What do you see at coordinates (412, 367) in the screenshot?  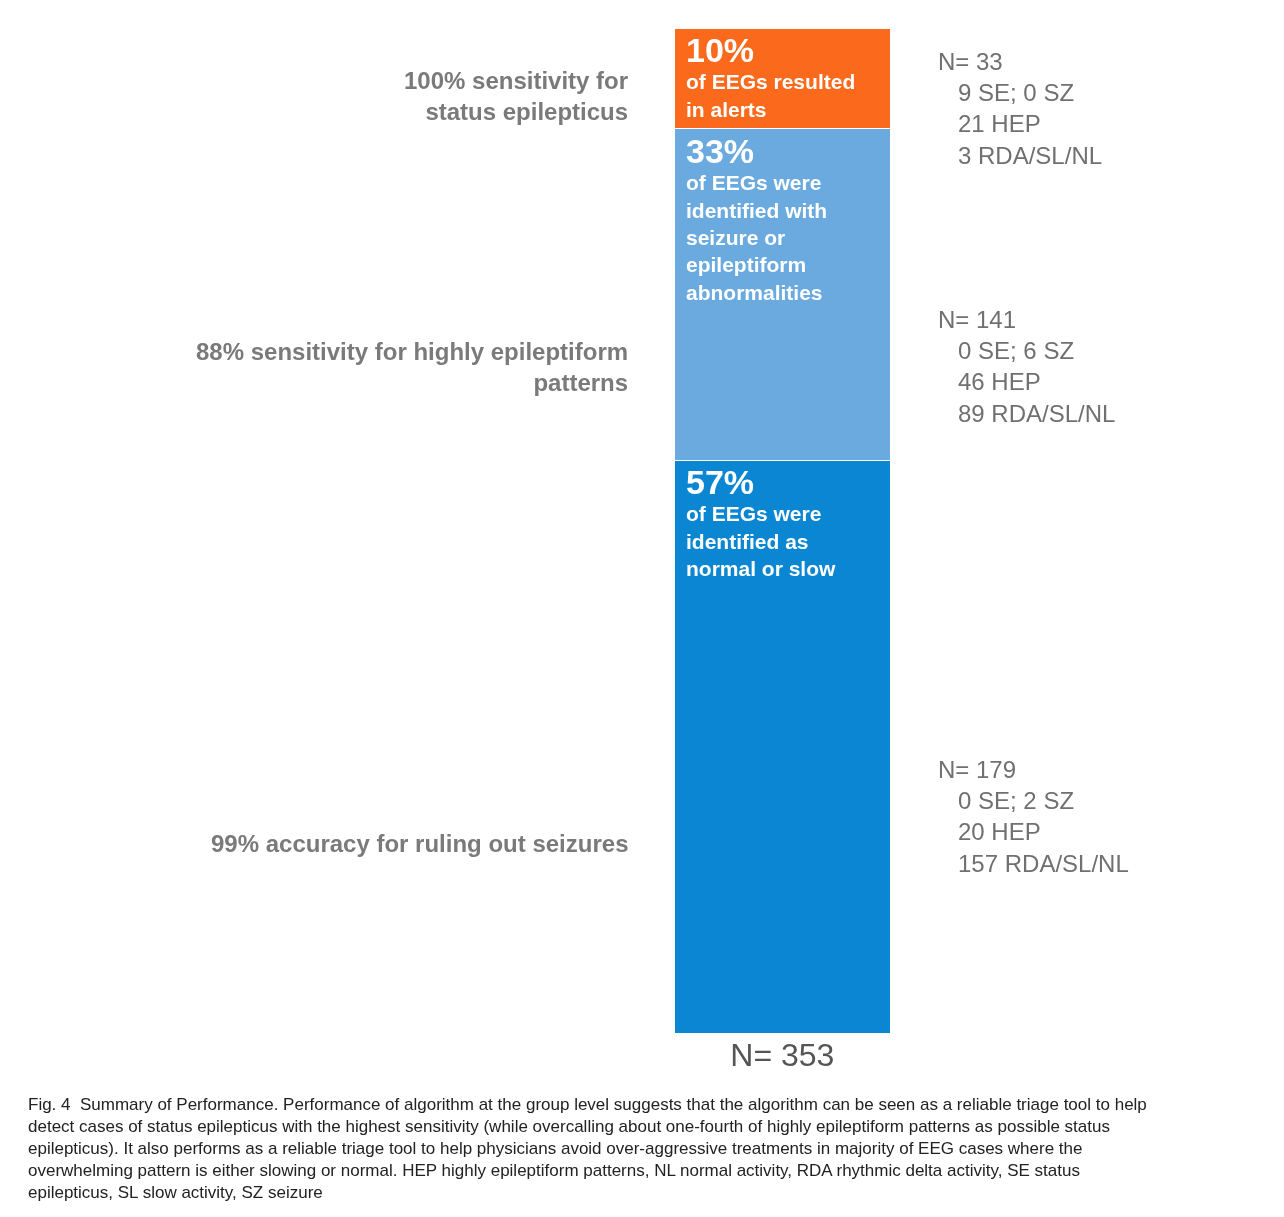 I see `text: 88% sensitivity for highly epileptiform patterns` at bounding box center [412, 367].